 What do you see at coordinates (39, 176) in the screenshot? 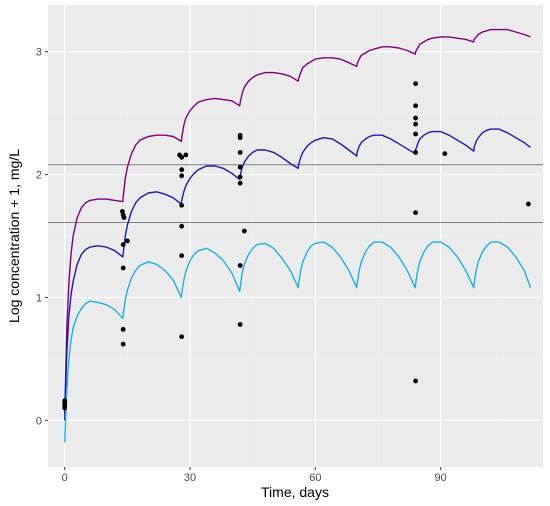
I see `y-tick-label: 2` at bounding box center [39, 176].